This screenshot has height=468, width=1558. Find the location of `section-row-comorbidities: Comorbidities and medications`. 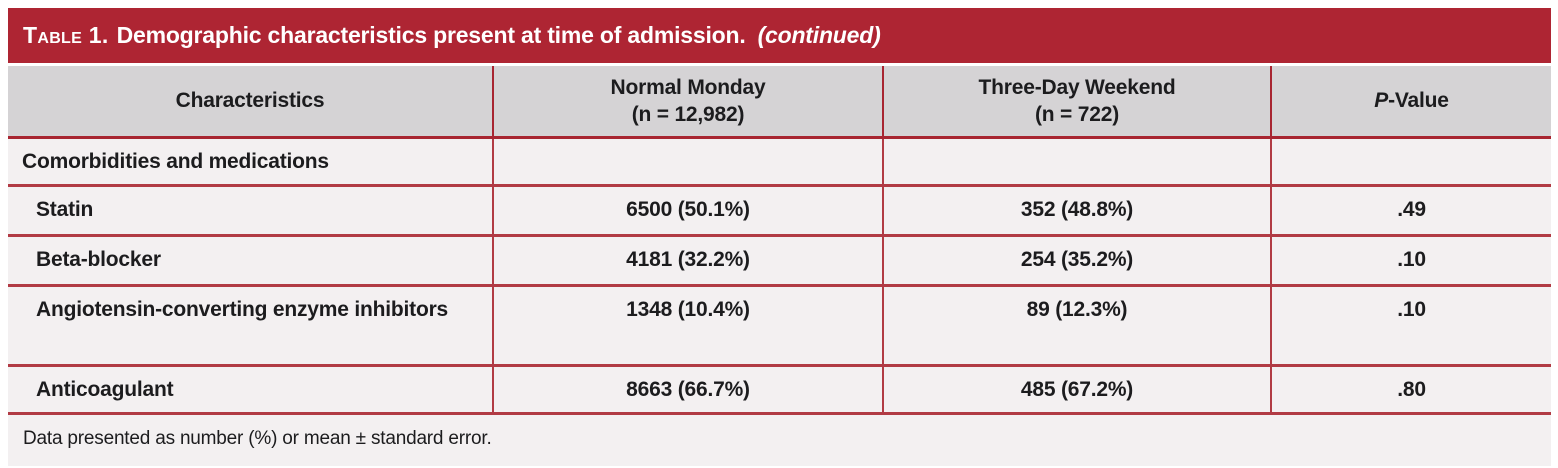

section-row-comorbidities: Comorbidities and medications is located at coordinates (779, 163).